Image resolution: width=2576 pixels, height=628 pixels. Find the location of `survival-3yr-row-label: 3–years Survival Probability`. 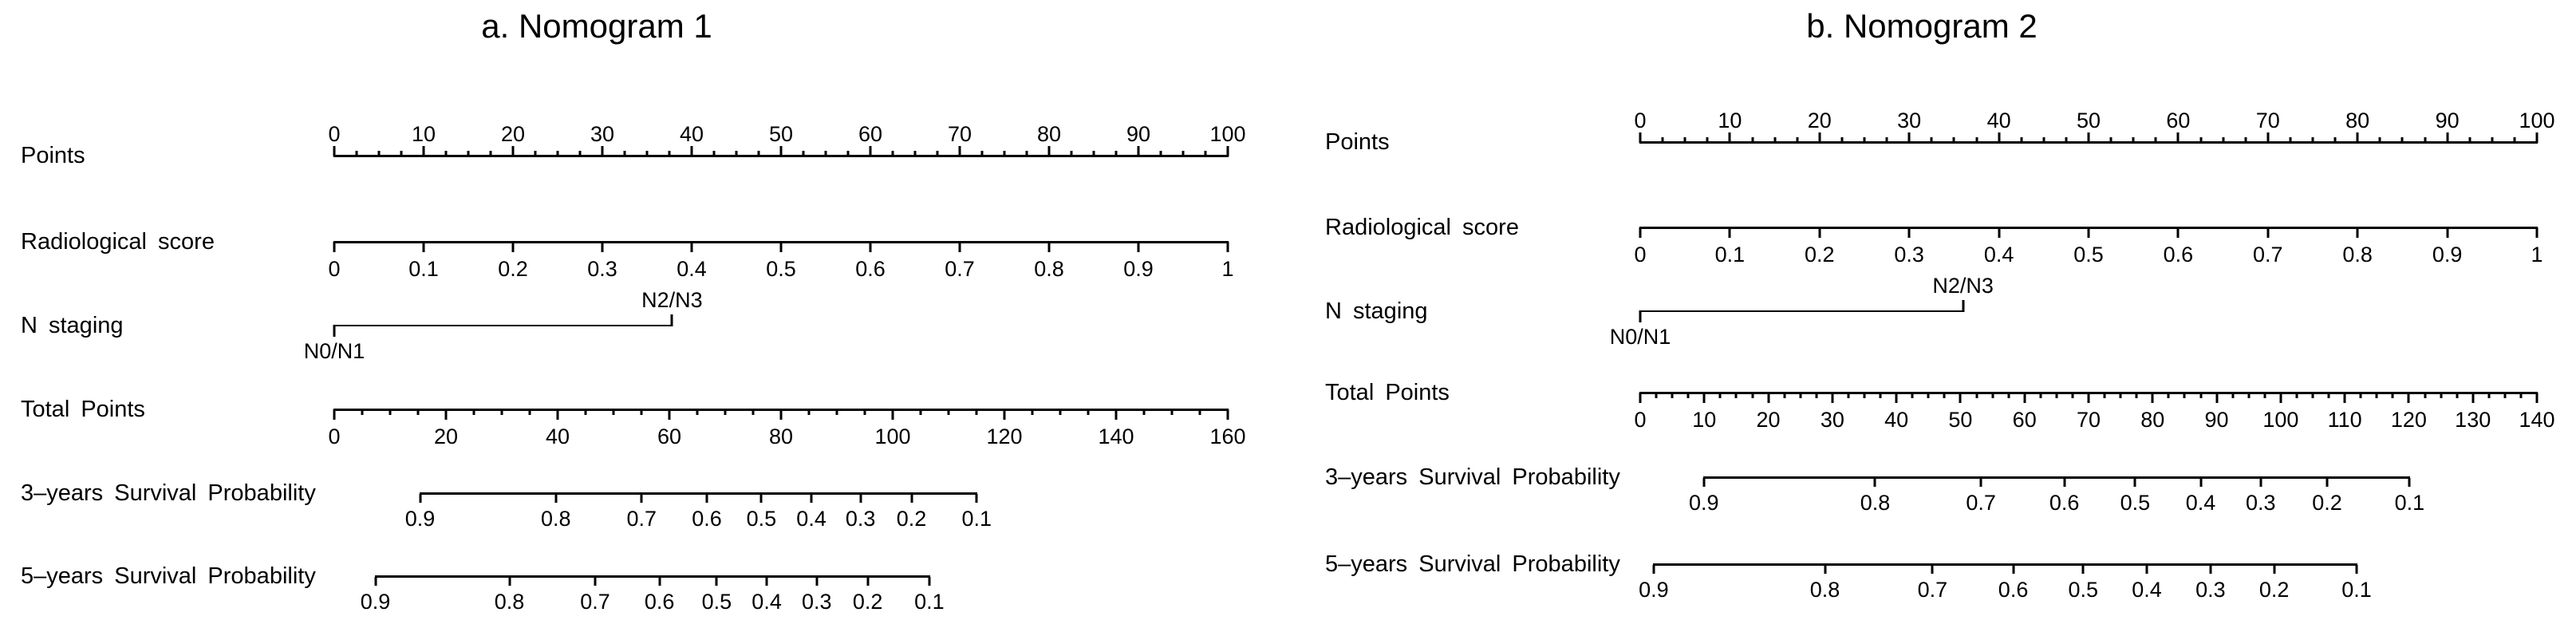

survival-3yr-row-label: 3–years Survival Probability is located at coordinates (1472, 477).